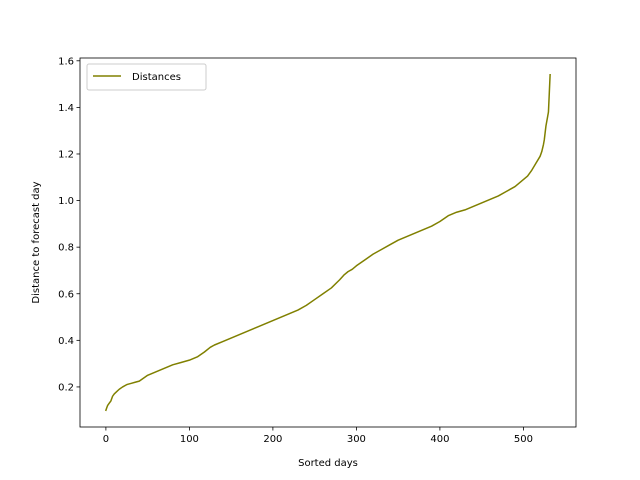  I want to click on legend-box, so click(146, 77).